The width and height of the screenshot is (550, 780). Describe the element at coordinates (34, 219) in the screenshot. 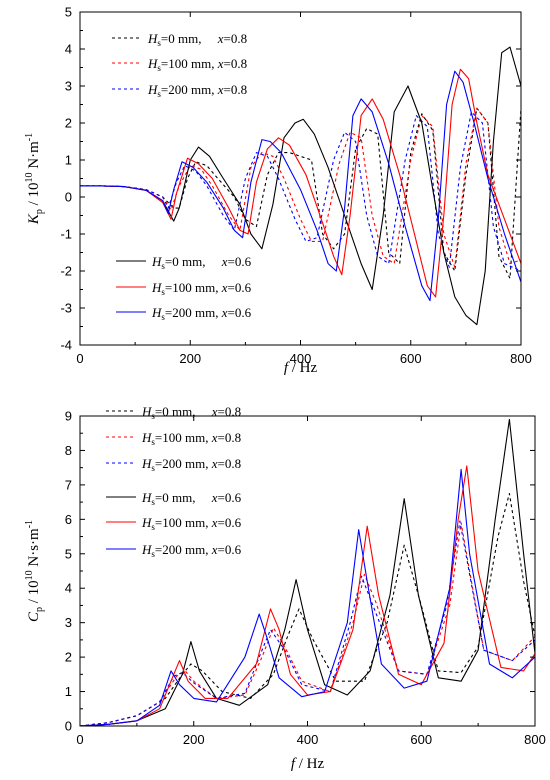

I see `y-axis-label-symbol: K` at that location.